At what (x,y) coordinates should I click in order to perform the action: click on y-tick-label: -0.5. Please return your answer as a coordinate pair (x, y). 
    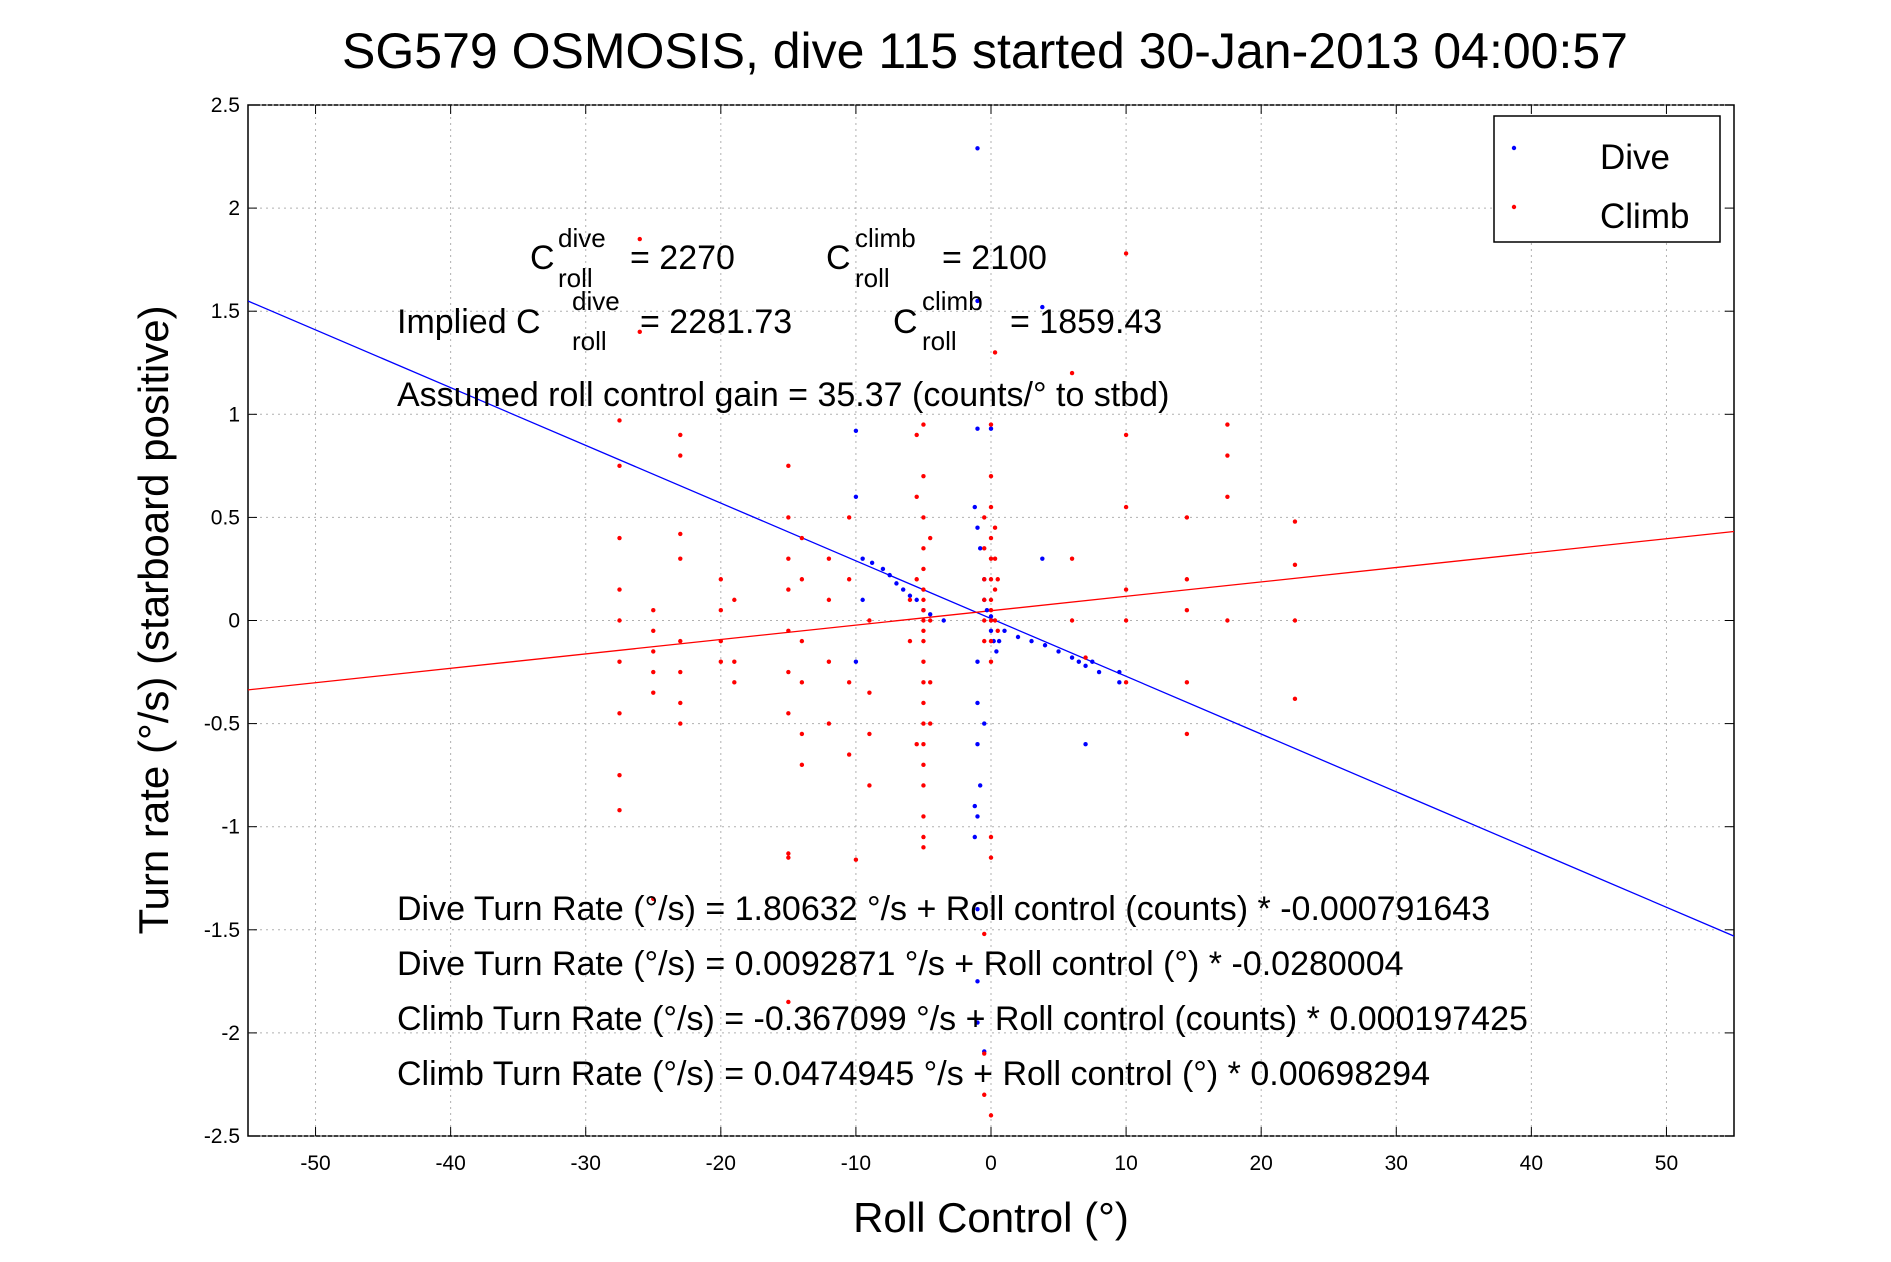
    Looking at the image, I should click on (222, 724).